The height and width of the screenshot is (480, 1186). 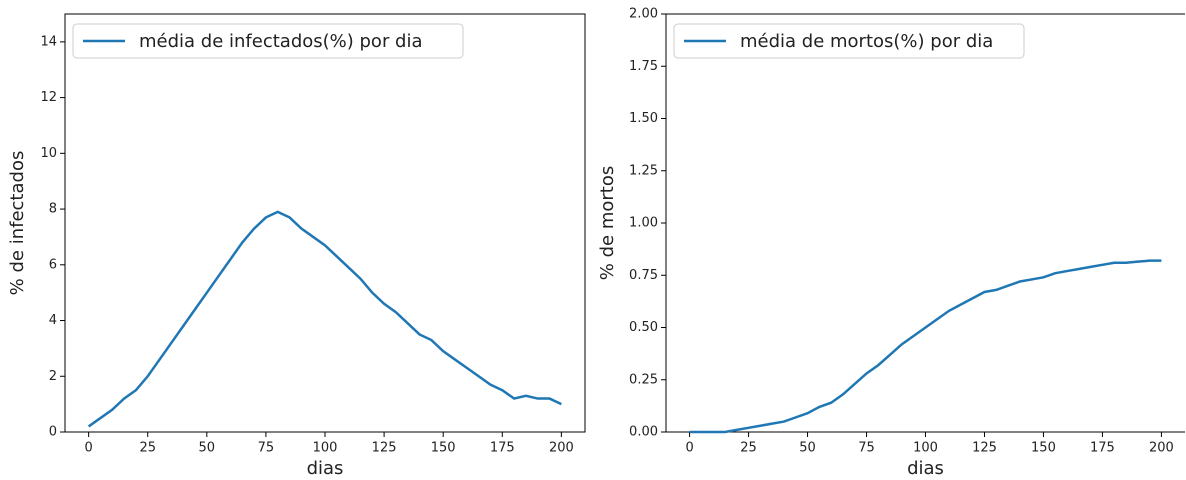 I want to click on legend-label: média de mortos(%) por dia, so click(x=866, y=41).